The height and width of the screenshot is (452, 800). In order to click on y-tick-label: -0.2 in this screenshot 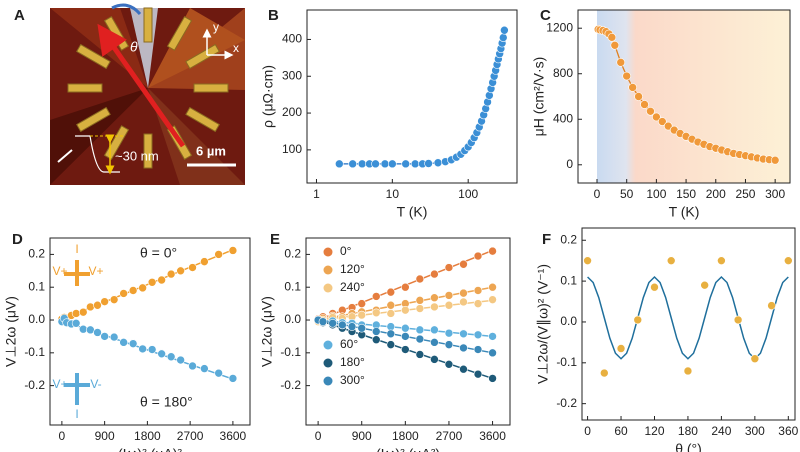, I will do `click(34, 385)`.